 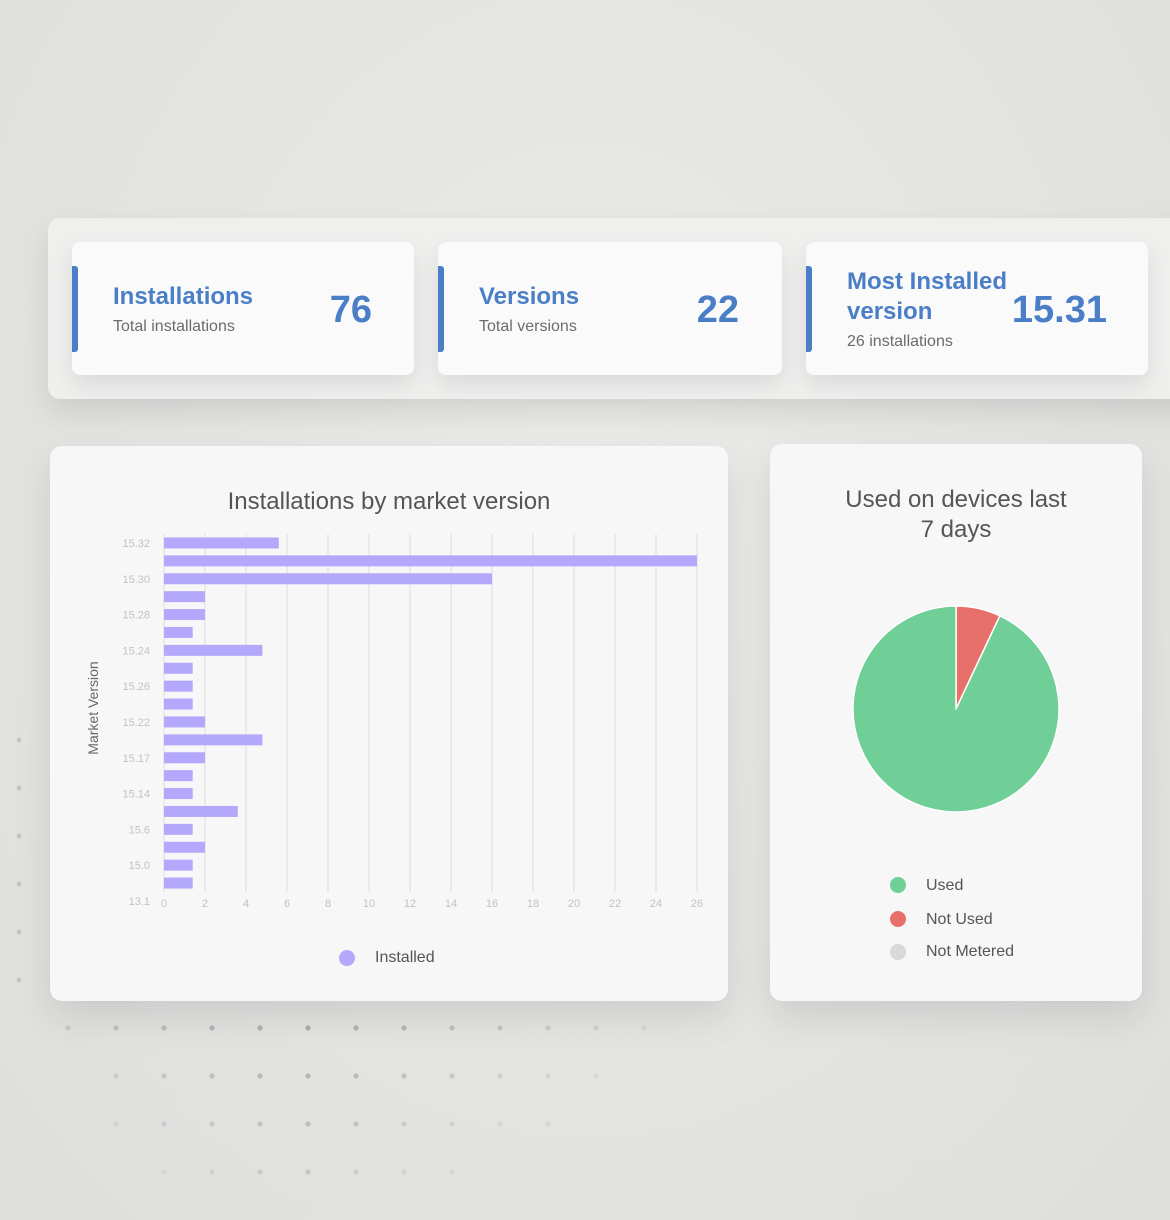 I want to click on x-tick-label: 20, so click(x=574, y=904).